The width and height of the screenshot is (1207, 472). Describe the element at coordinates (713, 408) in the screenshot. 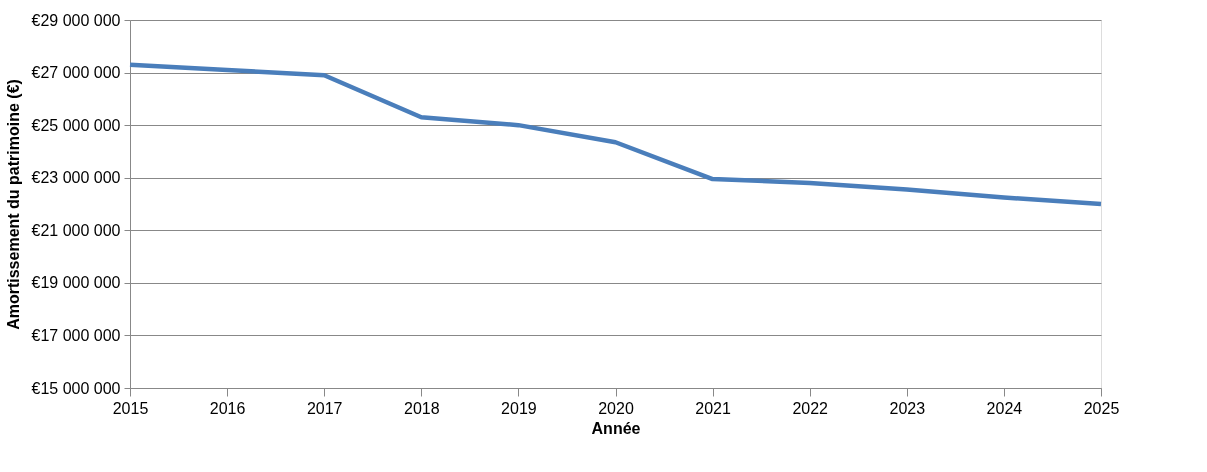

I see `x-tick-label: 2021` at that location.